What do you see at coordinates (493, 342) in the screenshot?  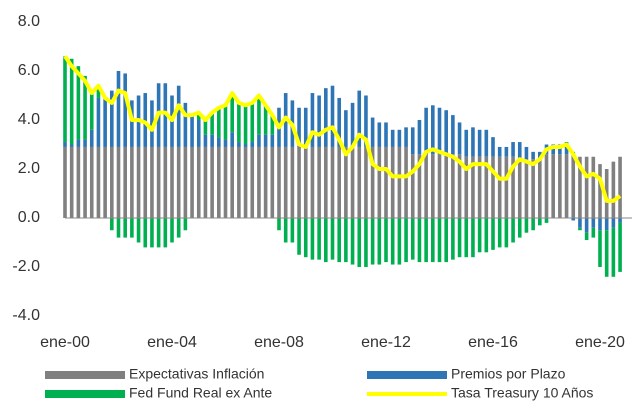 I see `x-tick-label: ene-16` at bounding box center [493, 342].